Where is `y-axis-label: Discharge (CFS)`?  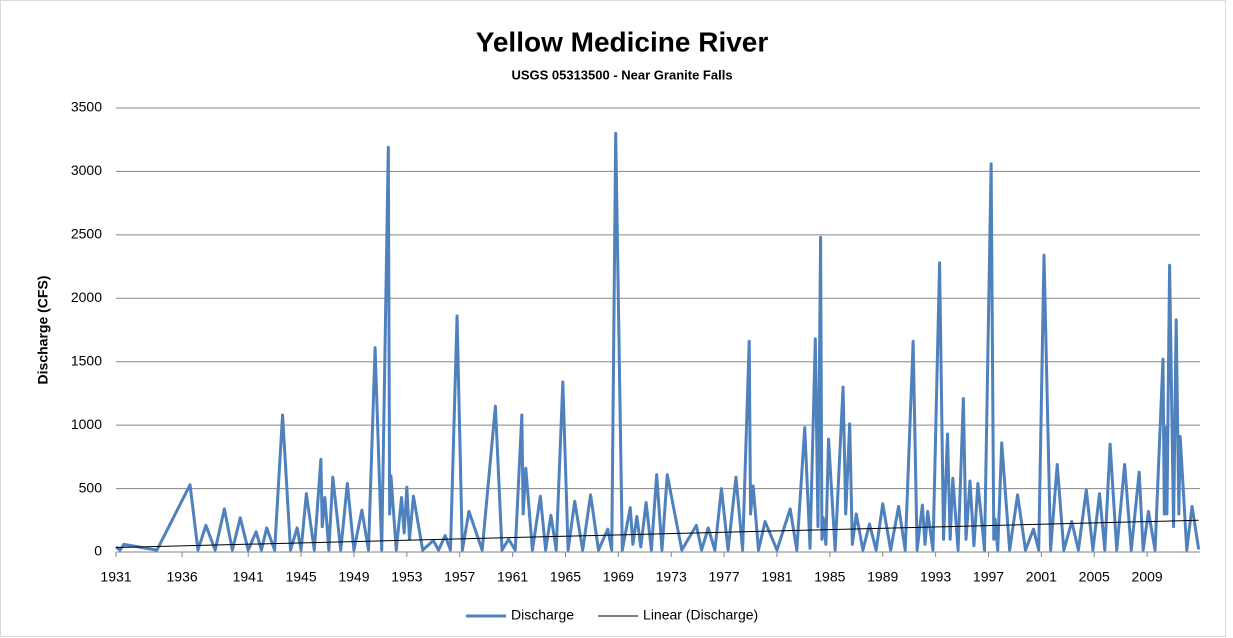
y-axis-label: Discharge (CFS) is located at coordinates (43, 330).